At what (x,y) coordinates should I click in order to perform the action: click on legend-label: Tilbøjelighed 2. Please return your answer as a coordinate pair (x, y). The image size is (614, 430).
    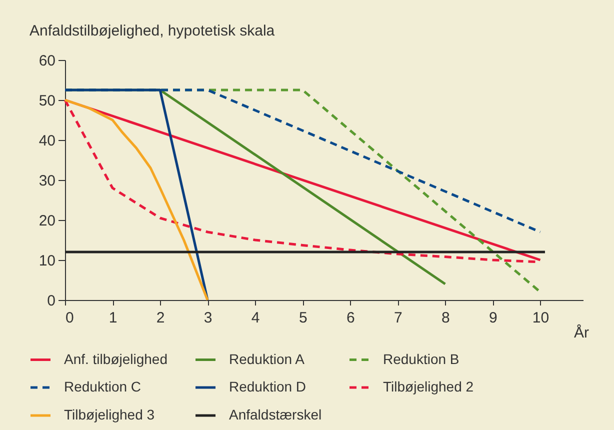
    Looking at the image, I should click on (428, 386).